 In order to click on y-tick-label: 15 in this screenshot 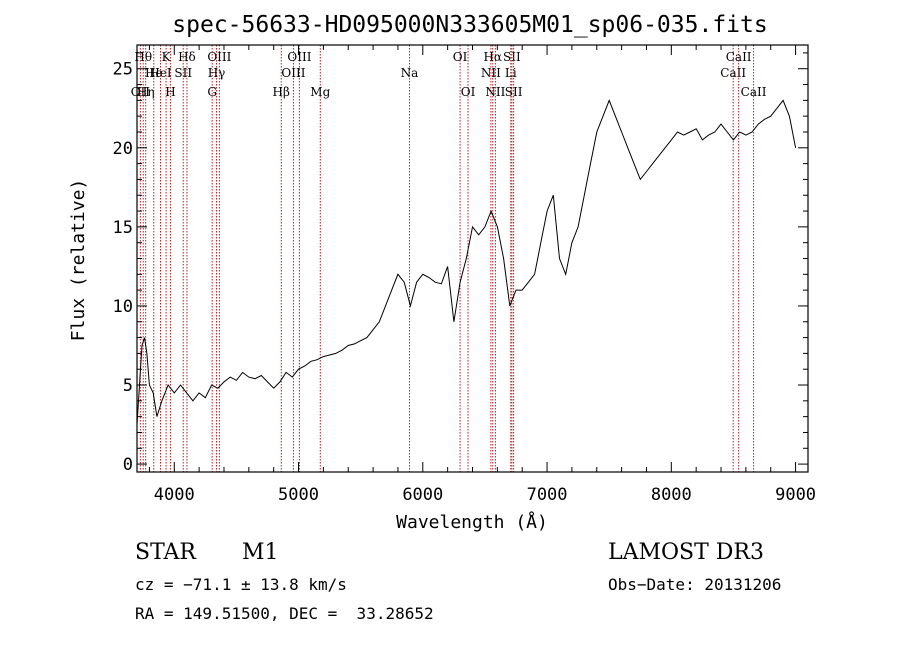, I will do `click(123, 228)`.